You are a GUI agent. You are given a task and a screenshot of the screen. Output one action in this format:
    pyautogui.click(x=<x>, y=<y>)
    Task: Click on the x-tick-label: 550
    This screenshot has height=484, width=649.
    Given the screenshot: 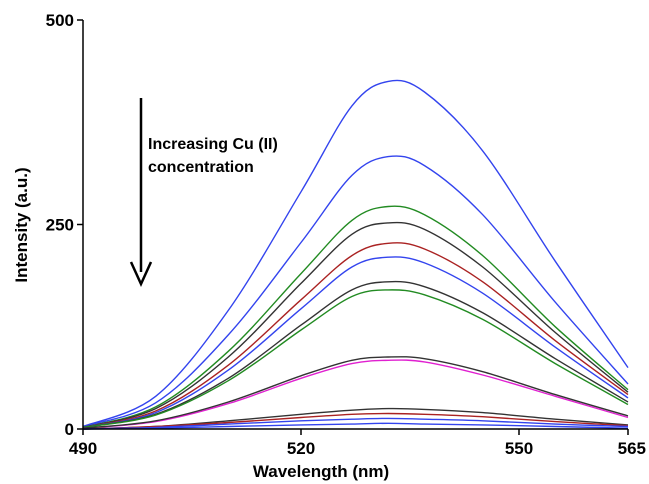 What is the action you would take?
    pyautogui.click(x=519, y=448)
    